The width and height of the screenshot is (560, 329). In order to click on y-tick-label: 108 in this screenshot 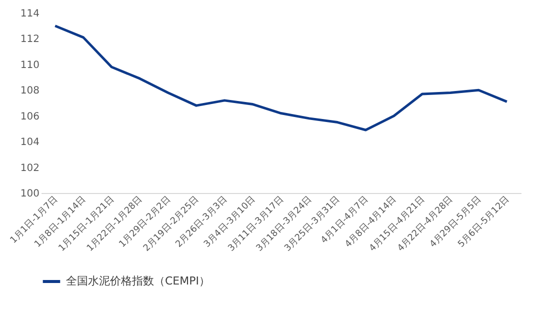, I will do `click(30, 91)`.